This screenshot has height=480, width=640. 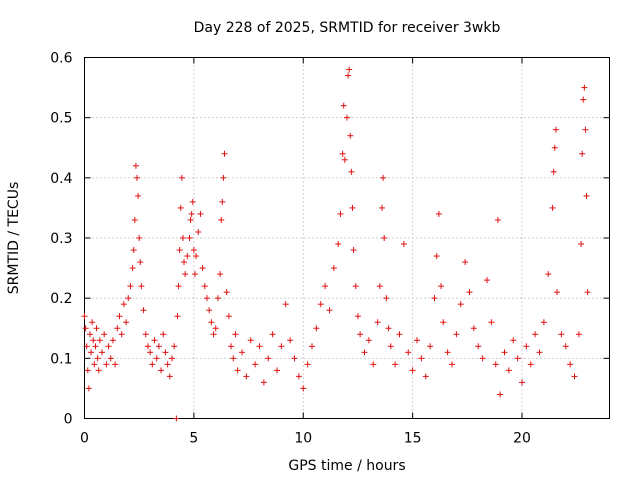 I want to click on x-tick-label: 0, so click(x=84, y=439).